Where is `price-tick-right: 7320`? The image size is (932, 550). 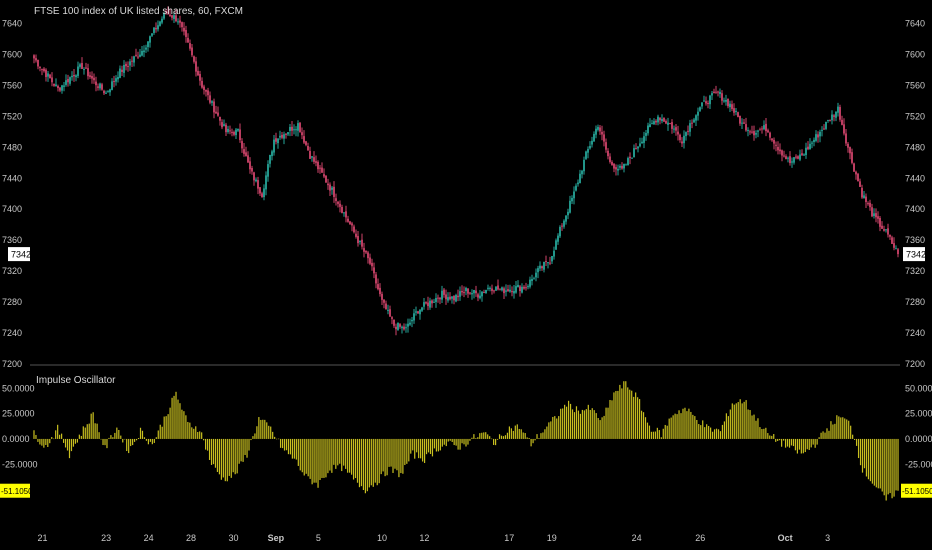 price-tick-right: 7320 is located at coordinates (915, 271).